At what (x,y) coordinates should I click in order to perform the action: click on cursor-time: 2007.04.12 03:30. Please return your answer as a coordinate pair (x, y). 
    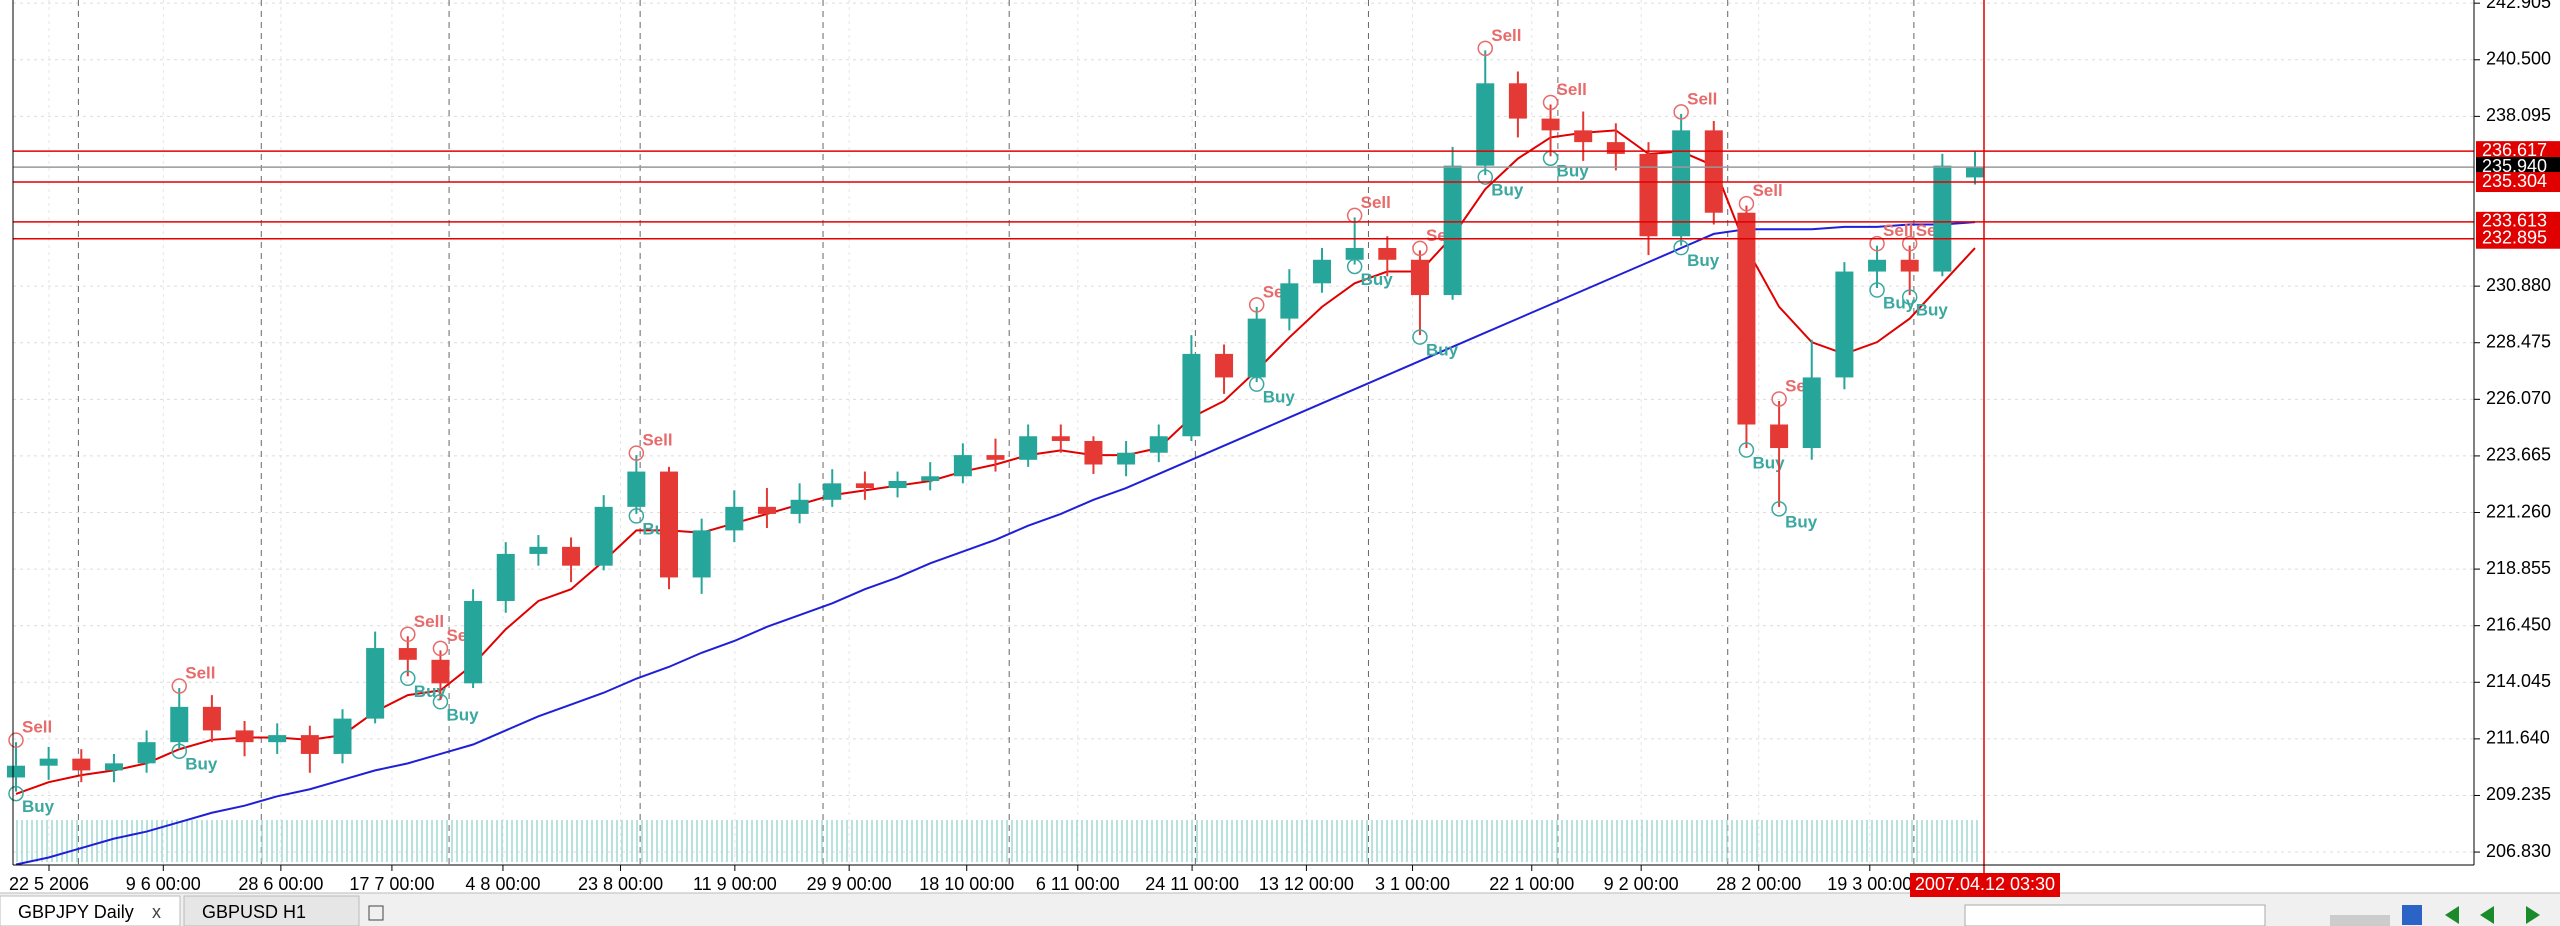
    Looking at the image, I should click on (1985, 884).